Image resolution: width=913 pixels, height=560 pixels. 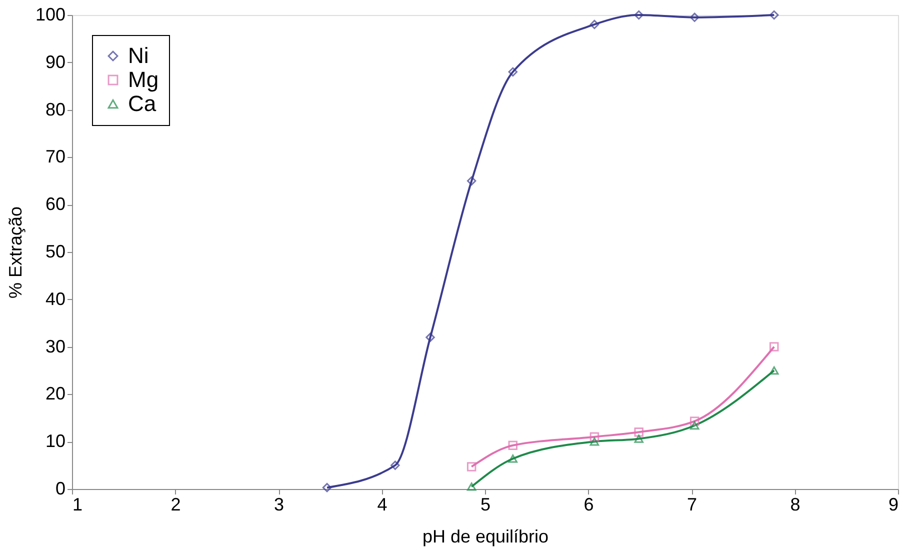 I want to click on x-tick-label: 9, so click(x=893, y=504).